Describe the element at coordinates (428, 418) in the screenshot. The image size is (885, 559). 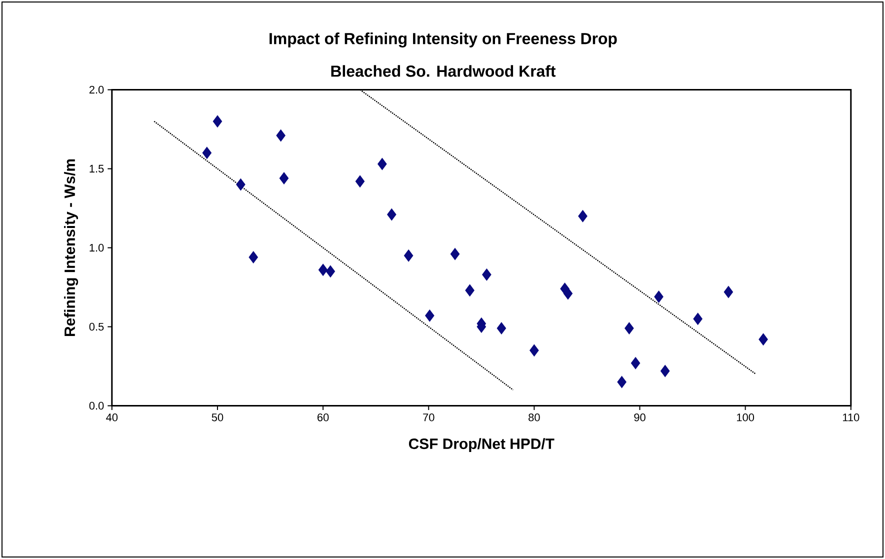
I see `x-tick-label: 70` at that location.